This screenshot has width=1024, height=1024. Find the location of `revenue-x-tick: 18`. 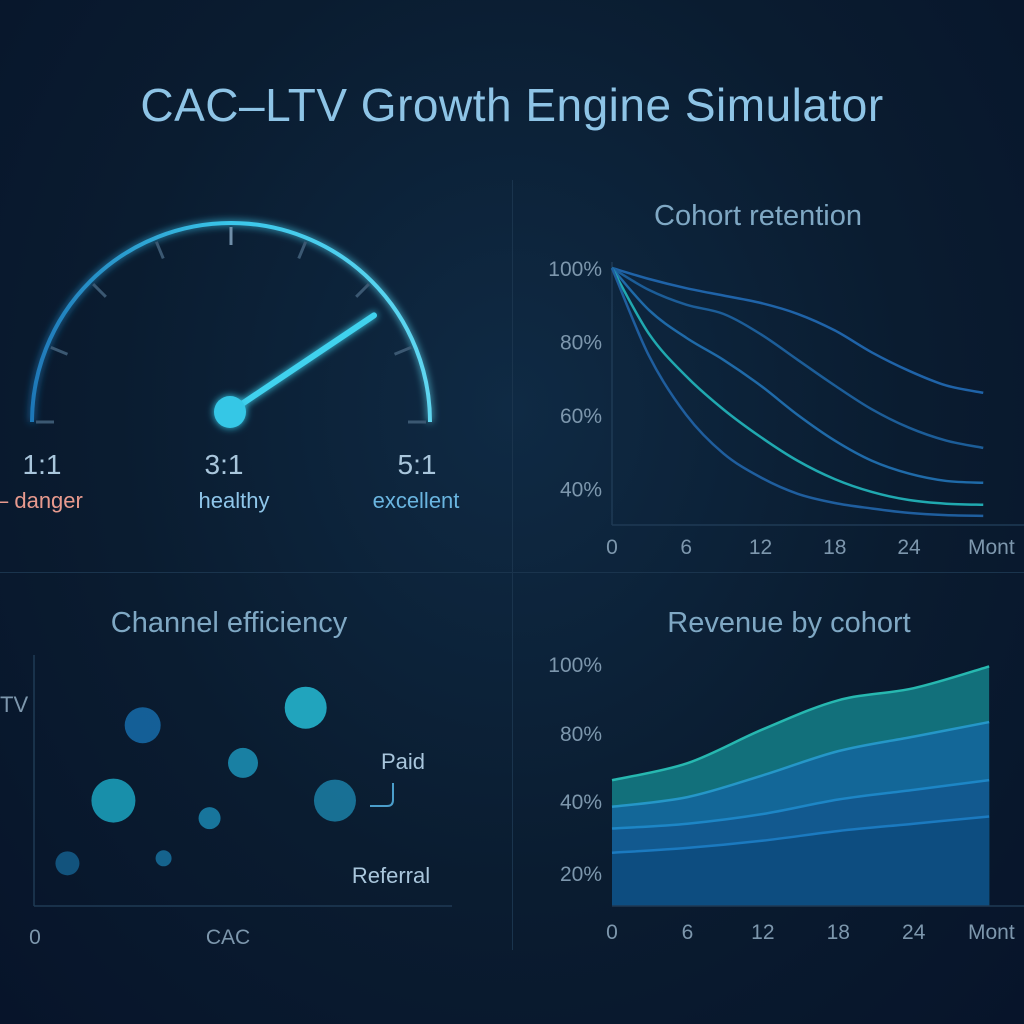

revenue-x-tick: 18 is located at coordinates (838, 932).